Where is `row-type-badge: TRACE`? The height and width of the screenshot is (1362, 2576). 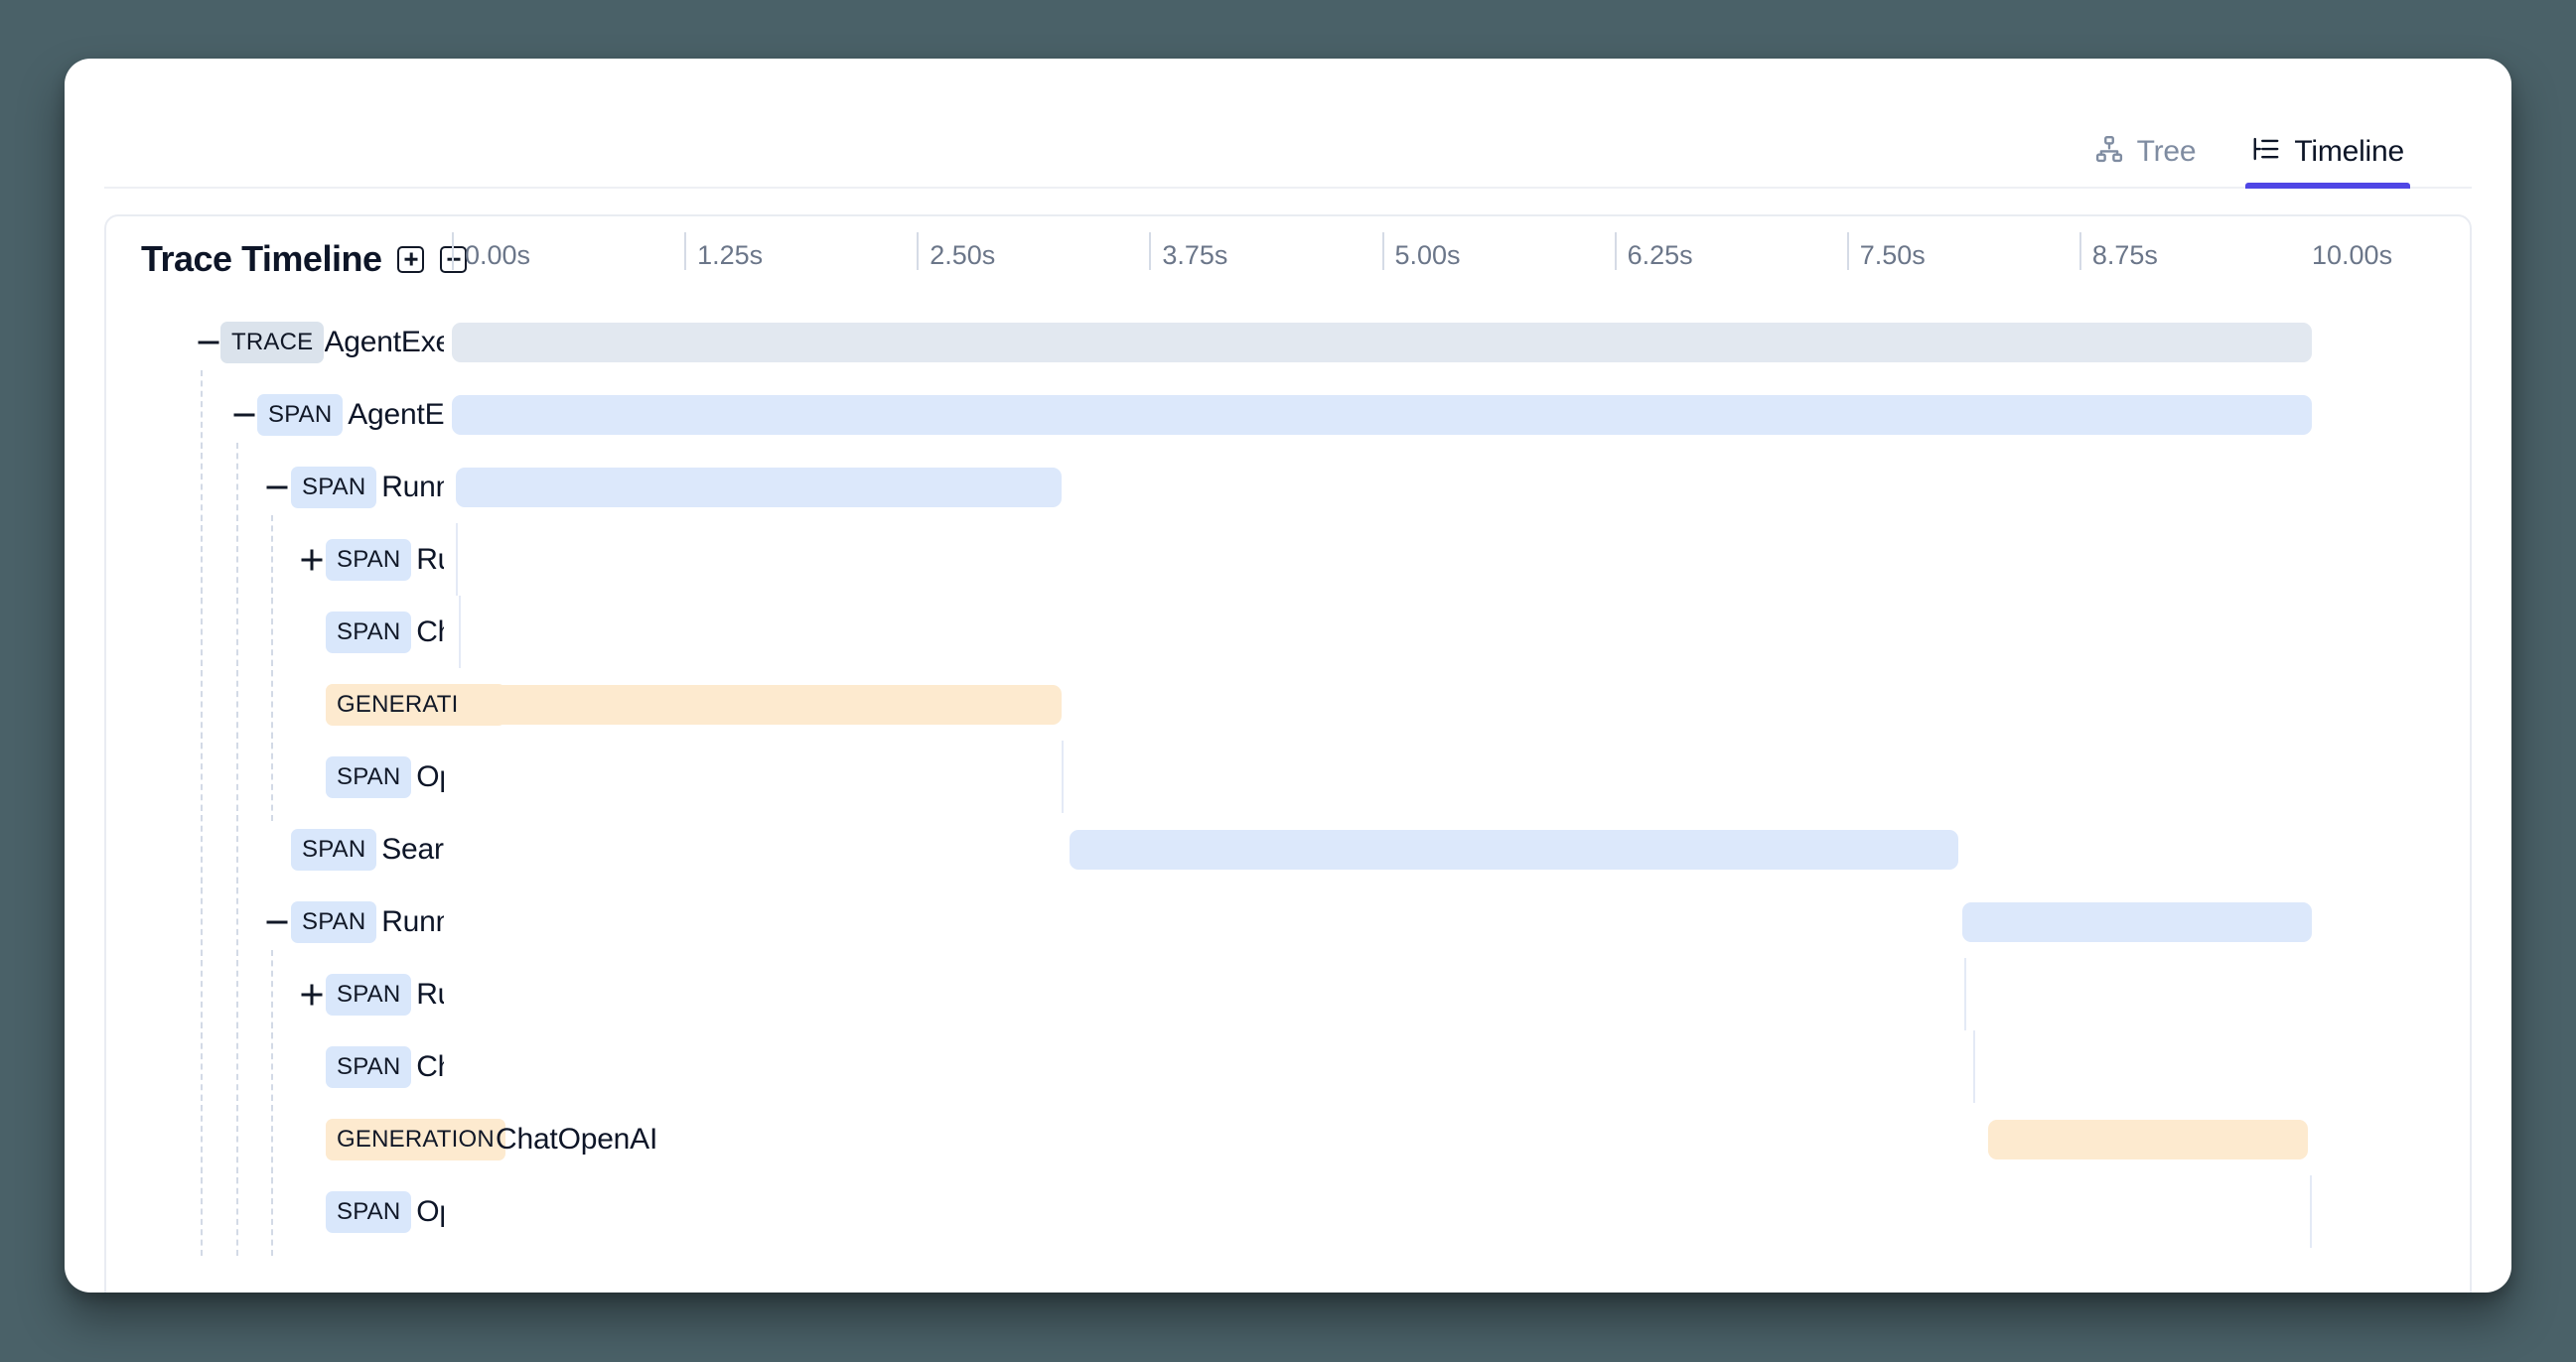 row-type-badge: TRACE is located at coordinates (272, 342).